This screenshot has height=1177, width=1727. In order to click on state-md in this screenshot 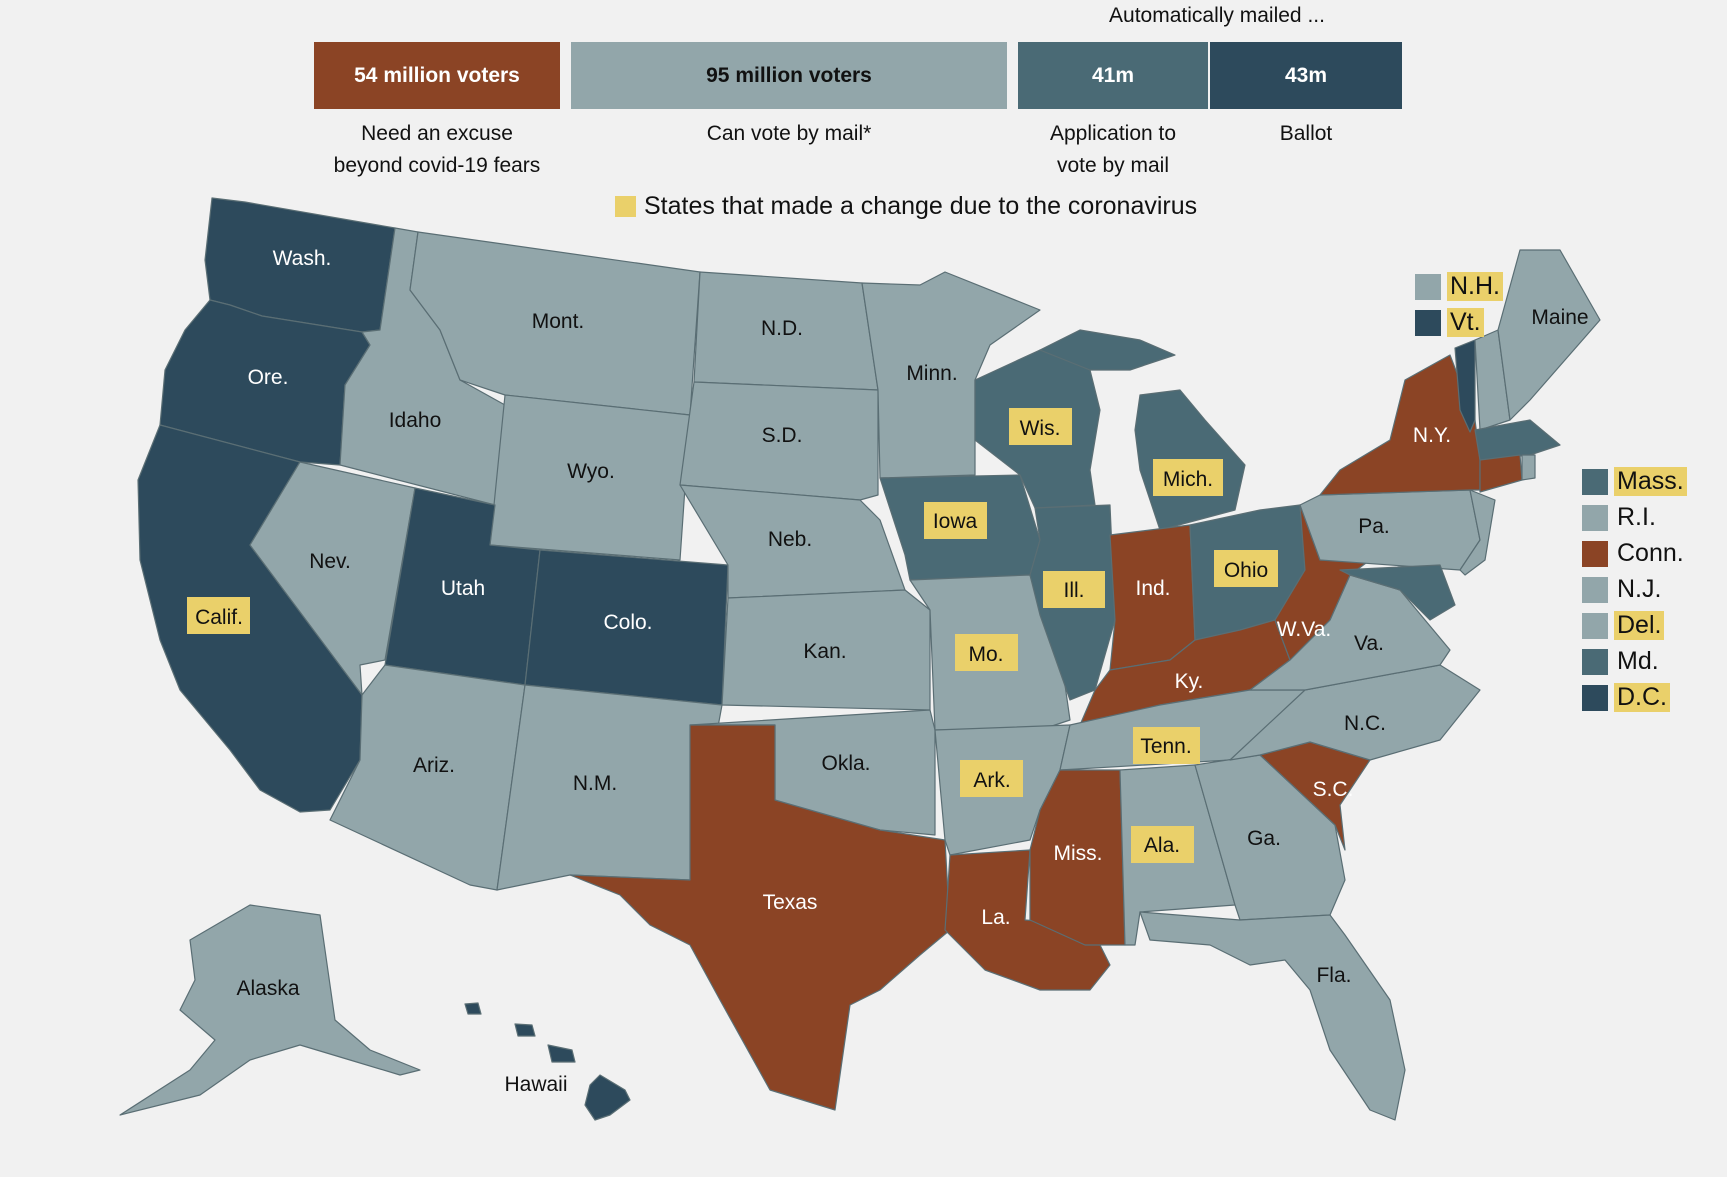, I will do `click(1397, 592)`.